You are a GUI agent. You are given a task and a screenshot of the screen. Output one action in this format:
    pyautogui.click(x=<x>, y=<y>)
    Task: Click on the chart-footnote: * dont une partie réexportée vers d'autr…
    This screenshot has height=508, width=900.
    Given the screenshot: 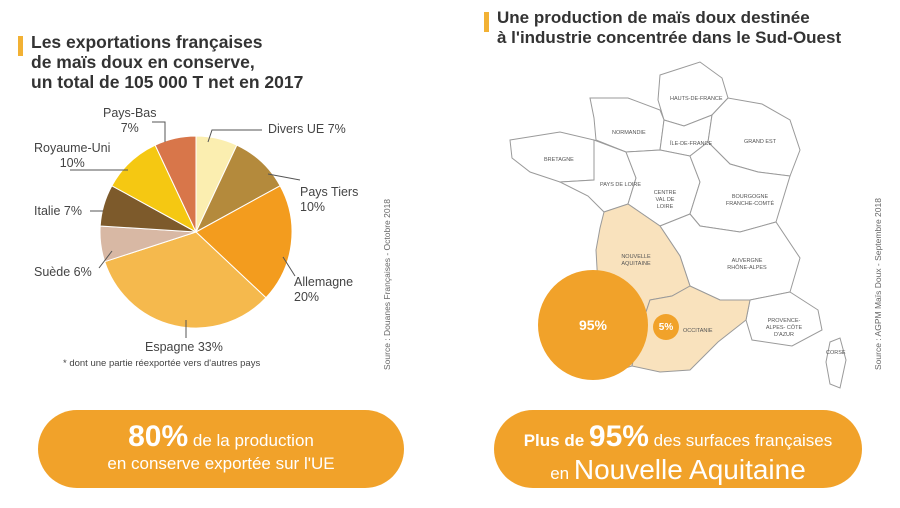 What is the action you would take?
    pyautogui.click(x=162, y=363)
    